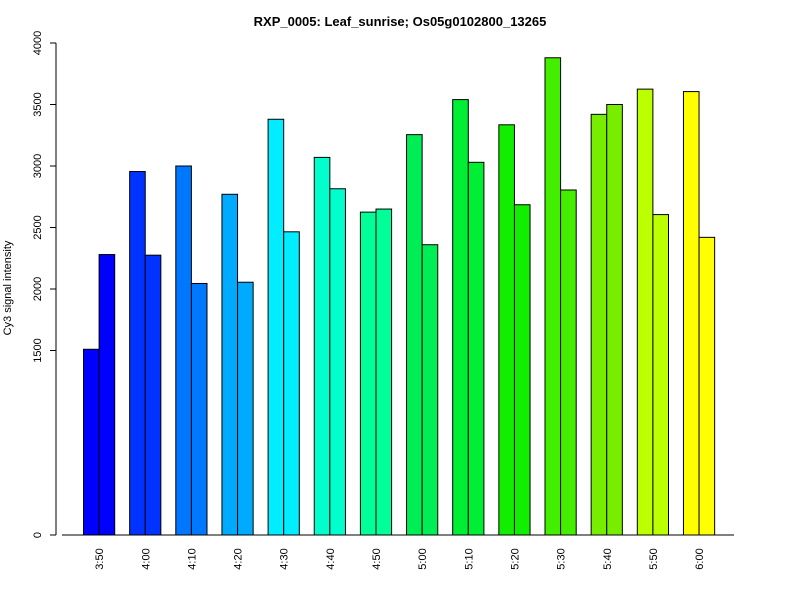 The height and width of the screenshot is (600, 800). I want to click on x-tick-label: 5:50, so click(654, 558).